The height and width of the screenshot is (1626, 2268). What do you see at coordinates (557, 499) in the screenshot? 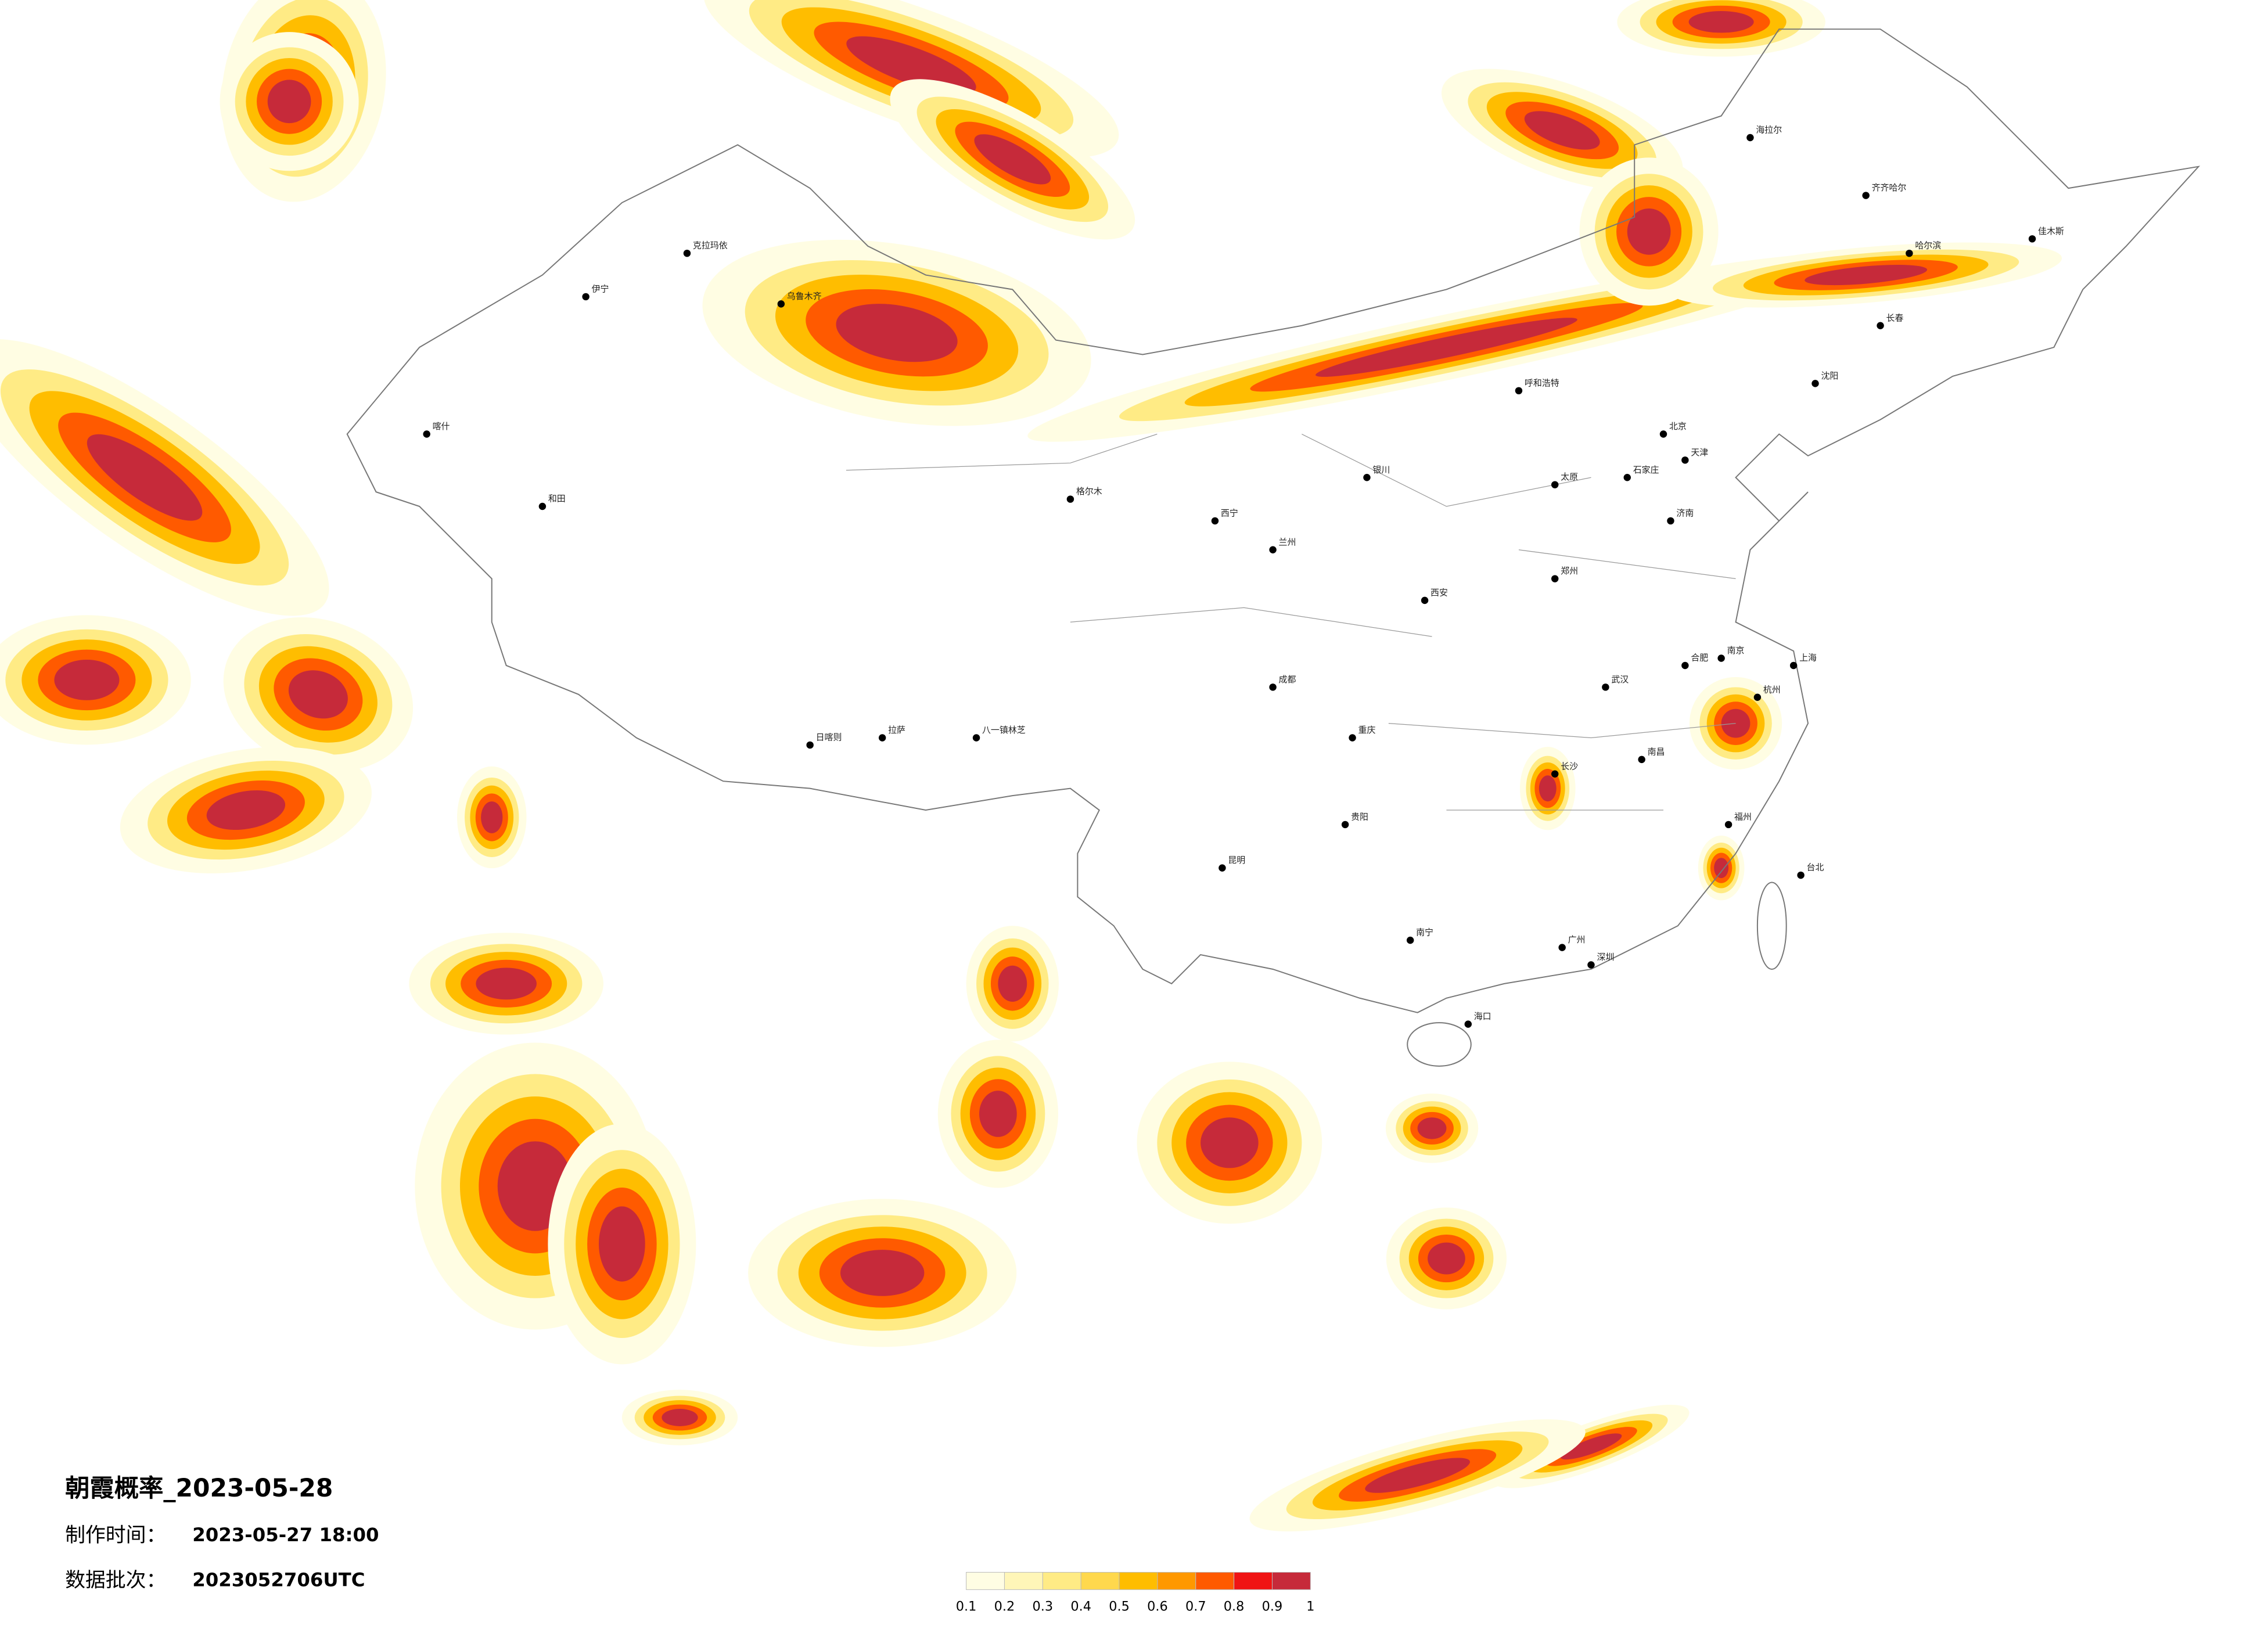
I see `city-label: 和田` at bounding box center [557, 499].